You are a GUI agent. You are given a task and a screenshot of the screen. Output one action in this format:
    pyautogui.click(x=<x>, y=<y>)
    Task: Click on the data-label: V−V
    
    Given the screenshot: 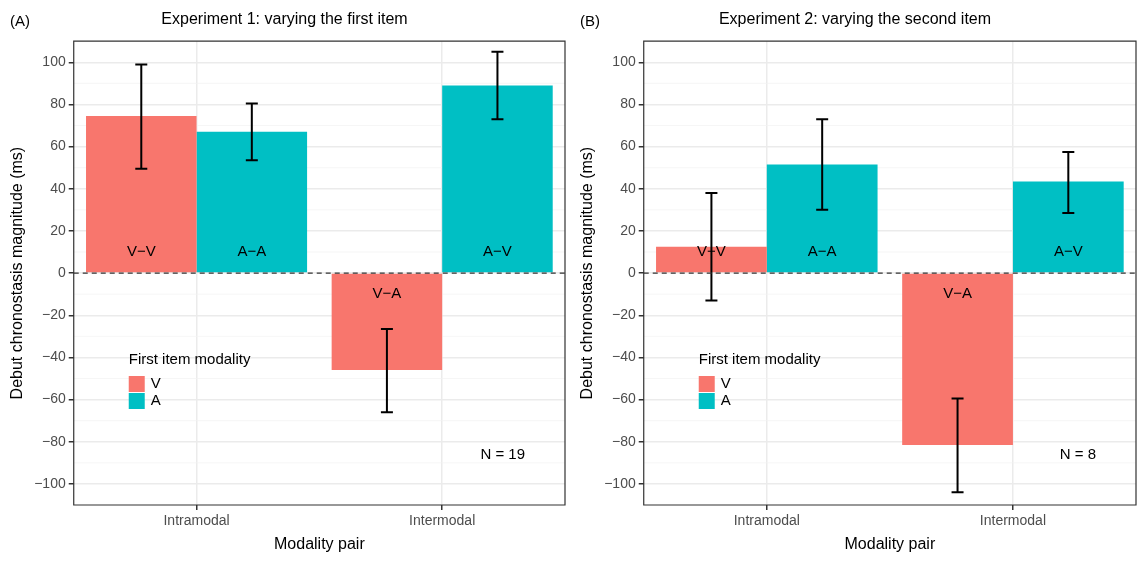 What is the action you would take?
    pyautogui.click(x=141, y=251)
    